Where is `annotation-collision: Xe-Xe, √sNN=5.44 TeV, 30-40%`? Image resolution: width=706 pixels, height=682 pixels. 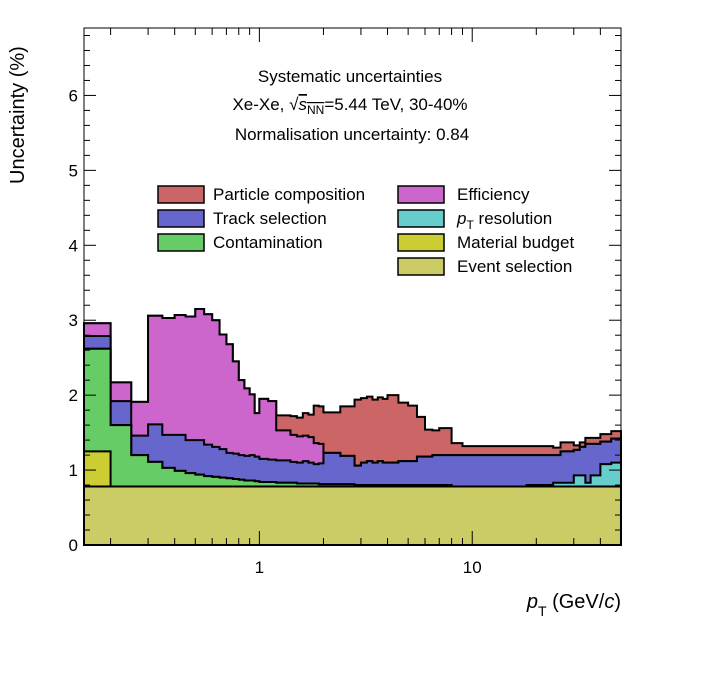 annotation-collision: Xe-Xe, √sNN=5.44 TeV, 30-40% is located at coordinates (349, 106).